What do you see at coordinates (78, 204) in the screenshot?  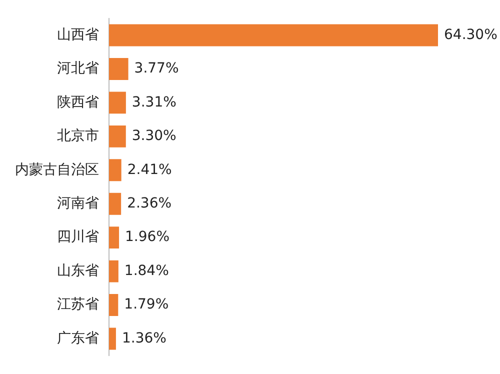 I see `y-tick-label: 河南省` at bounding box center [78, 204].